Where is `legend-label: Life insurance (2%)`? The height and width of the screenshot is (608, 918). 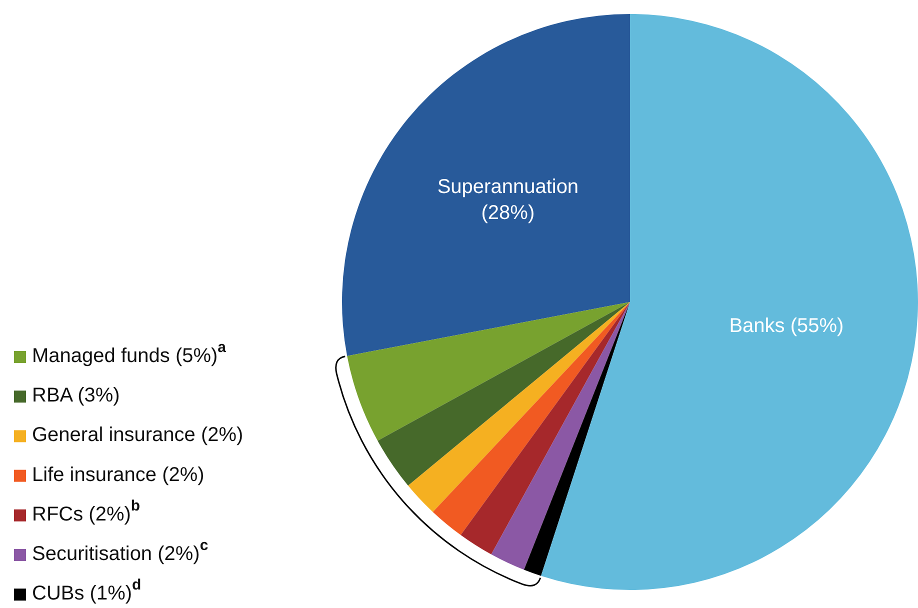 legend-label: Life insurance (2%) is located at coordinates (118, 475).